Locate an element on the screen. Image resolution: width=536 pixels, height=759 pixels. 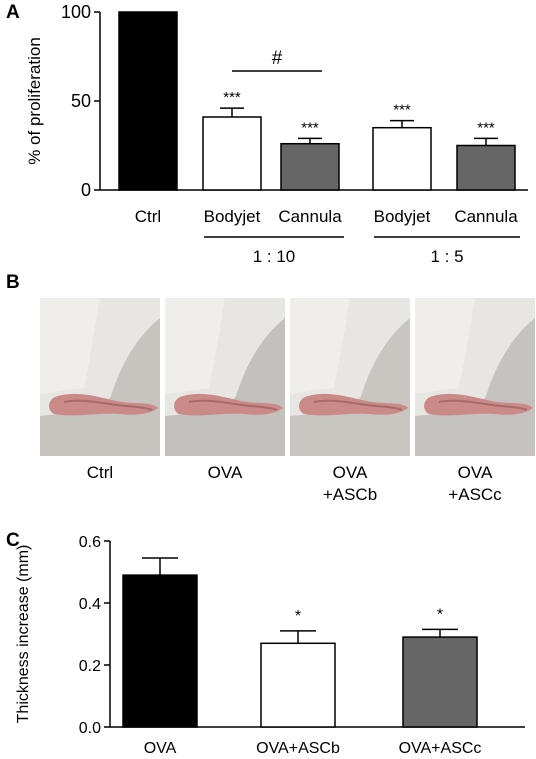
group-label: 1 : 10 is located at coordinates (274, 256).